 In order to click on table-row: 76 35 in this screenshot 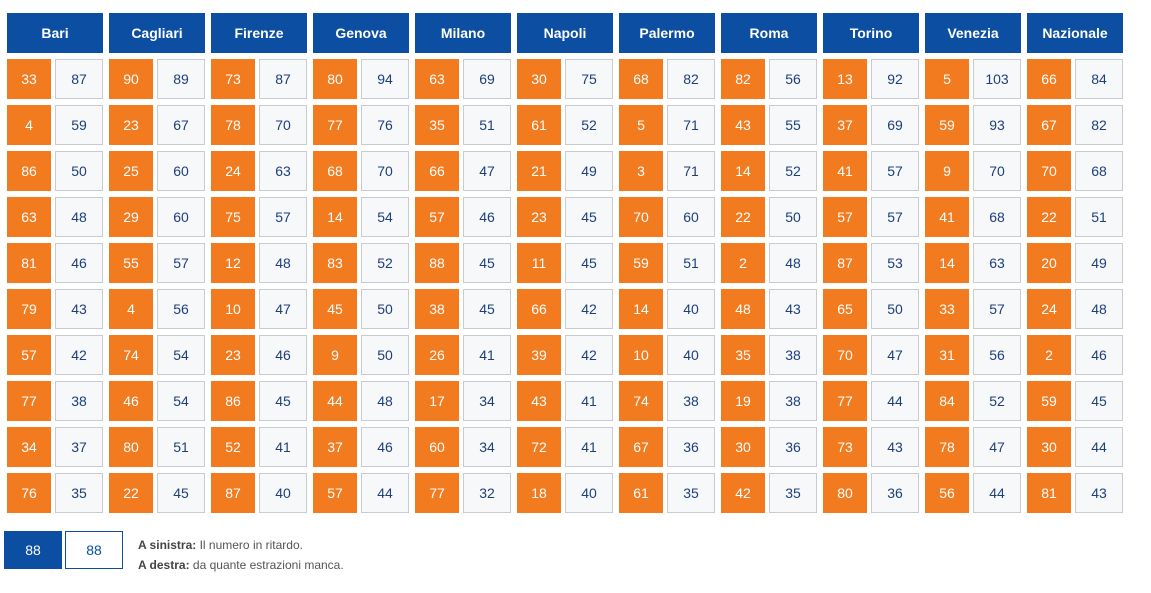, I will do `click(55, 493)`.